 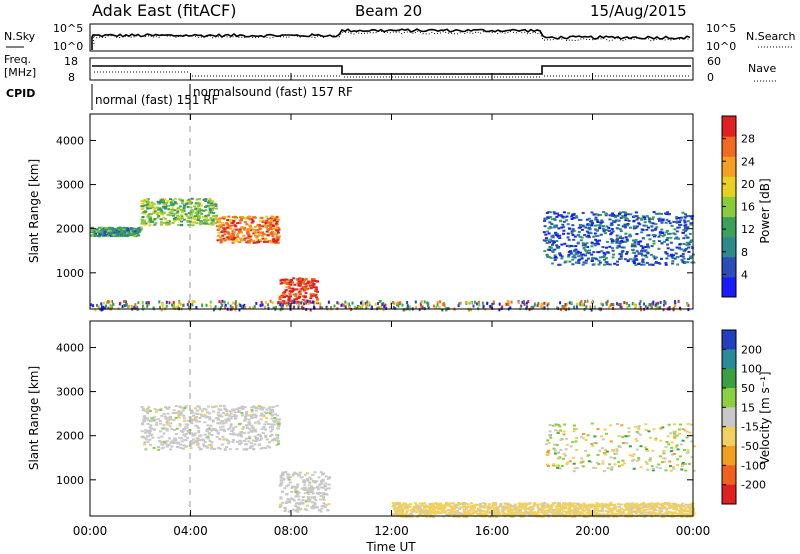 What do you see at coordinates (765, 210) in the screenshot?
I see `power-colorbar-label: Power [dB]` at bounding box center [765, 210].